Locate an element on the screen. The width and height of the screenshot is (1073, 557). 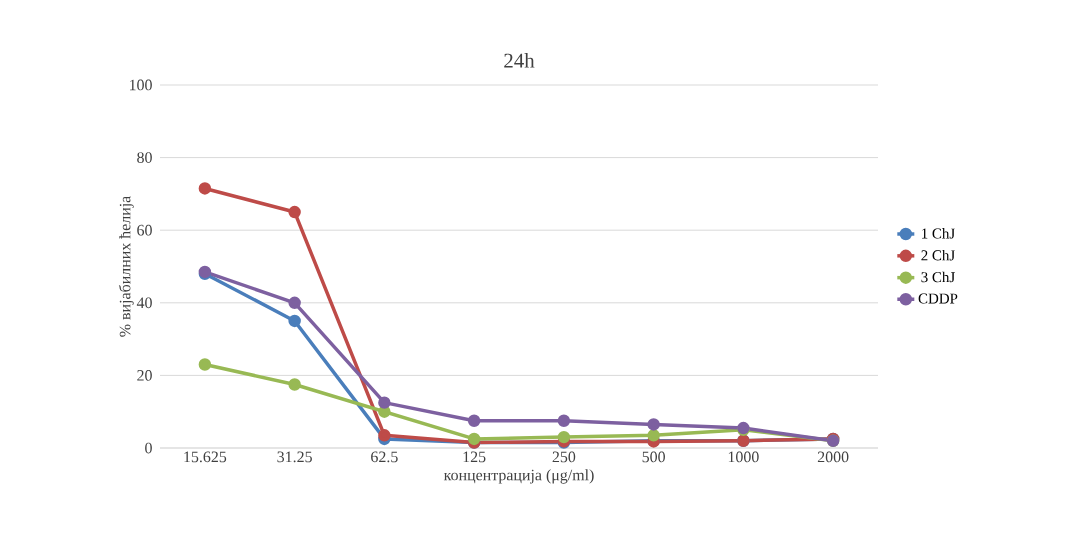
y-tick-label: 20 is located at coordinates (144, 375).